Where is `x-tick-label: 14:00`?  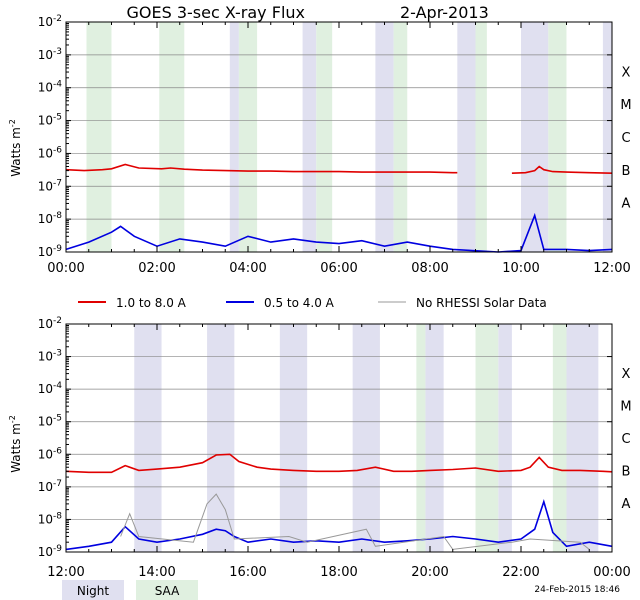
x-tick-label: 14:00 is located at coordinates (156, 572).